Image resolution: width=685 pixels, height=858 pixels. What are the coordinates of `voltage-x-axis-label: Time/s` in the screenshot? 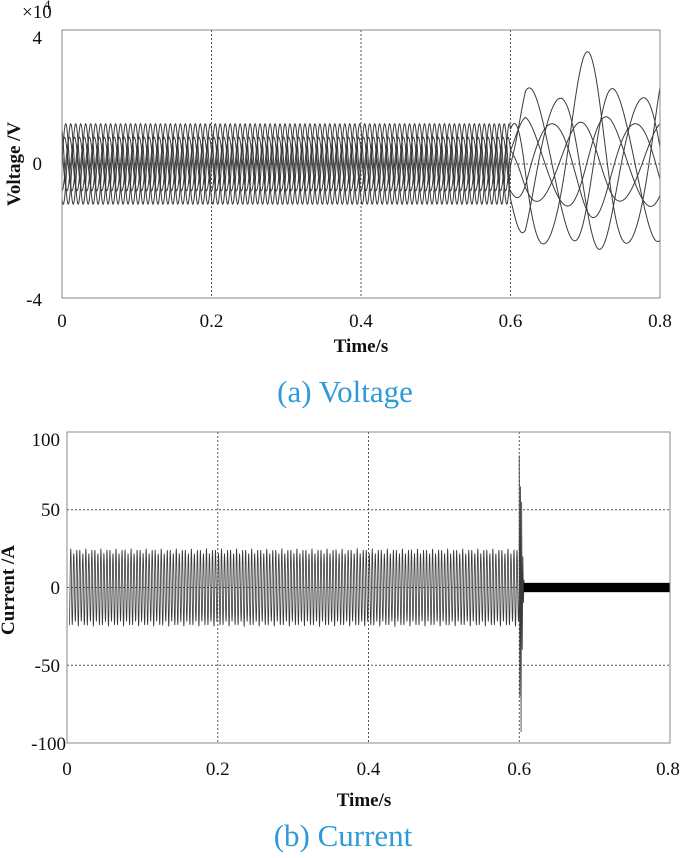 It's located at (361, 346).